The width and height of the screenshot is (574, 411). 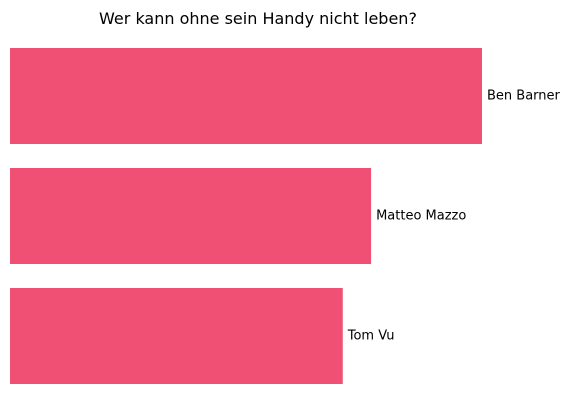 I want to click on bar-matteo-mazzo, so click(x=191, y=216).